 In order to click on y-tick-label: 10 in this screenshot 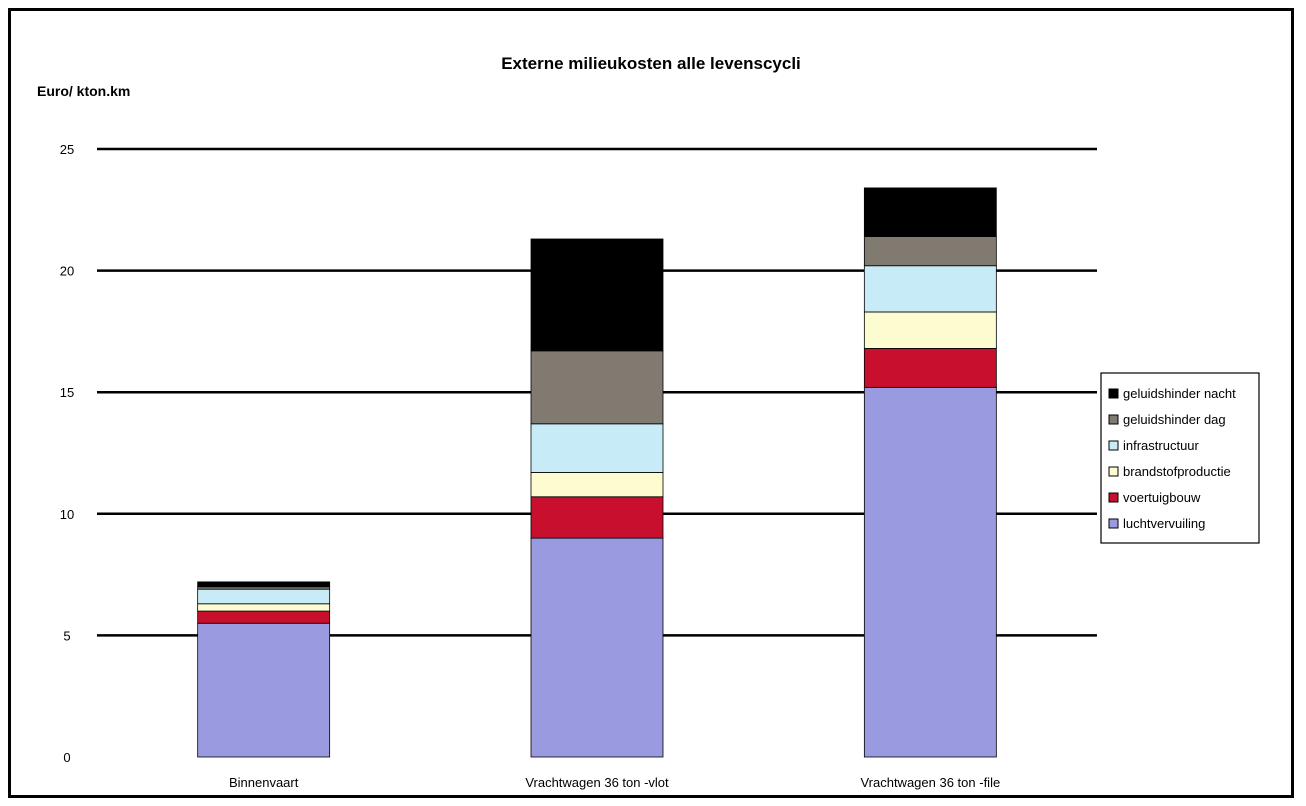, I will do `click(67, 514)`.